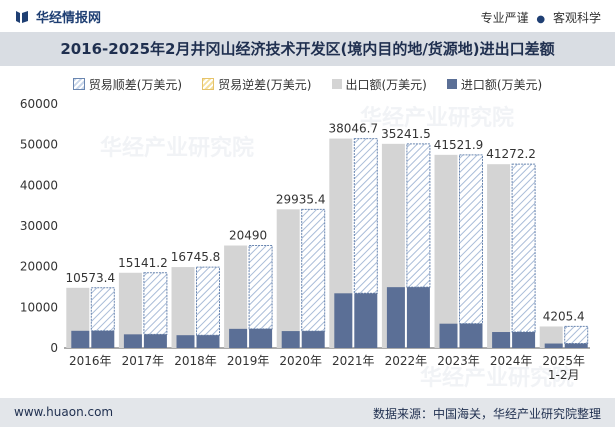 Image resolution: width=615 pixels, height=427 pixels. What do you see at coordinates (90, 361) in the screenshot?
I see `x-tick-label-0: 2016年` at bounding box center [90, 361].